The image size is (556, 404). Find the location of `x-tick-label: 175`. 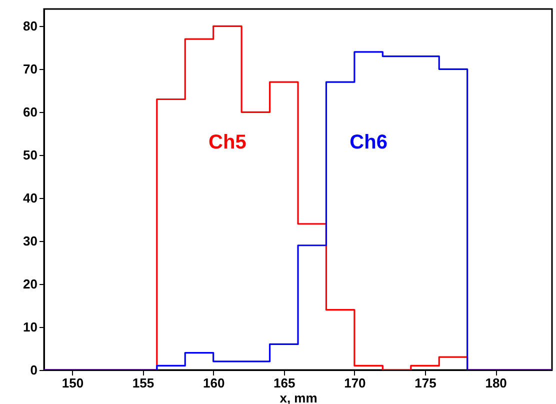

x-tick-label: 175 is located at coordinates (425, 383).